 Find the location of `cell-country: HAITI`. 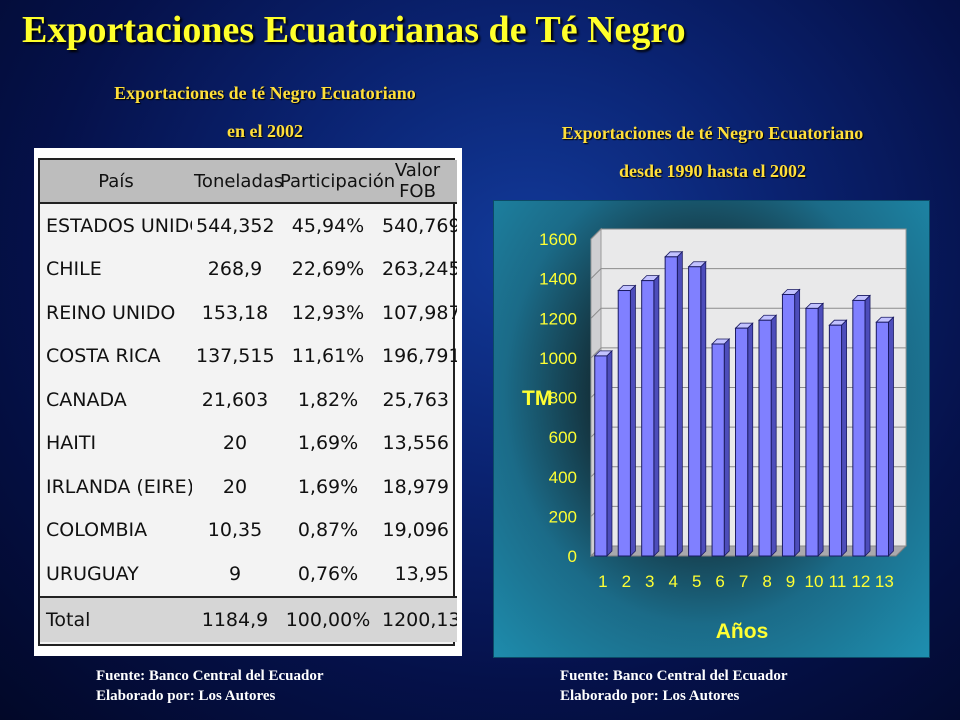

cell-country: HAITI is located at coordinates (71, 443).